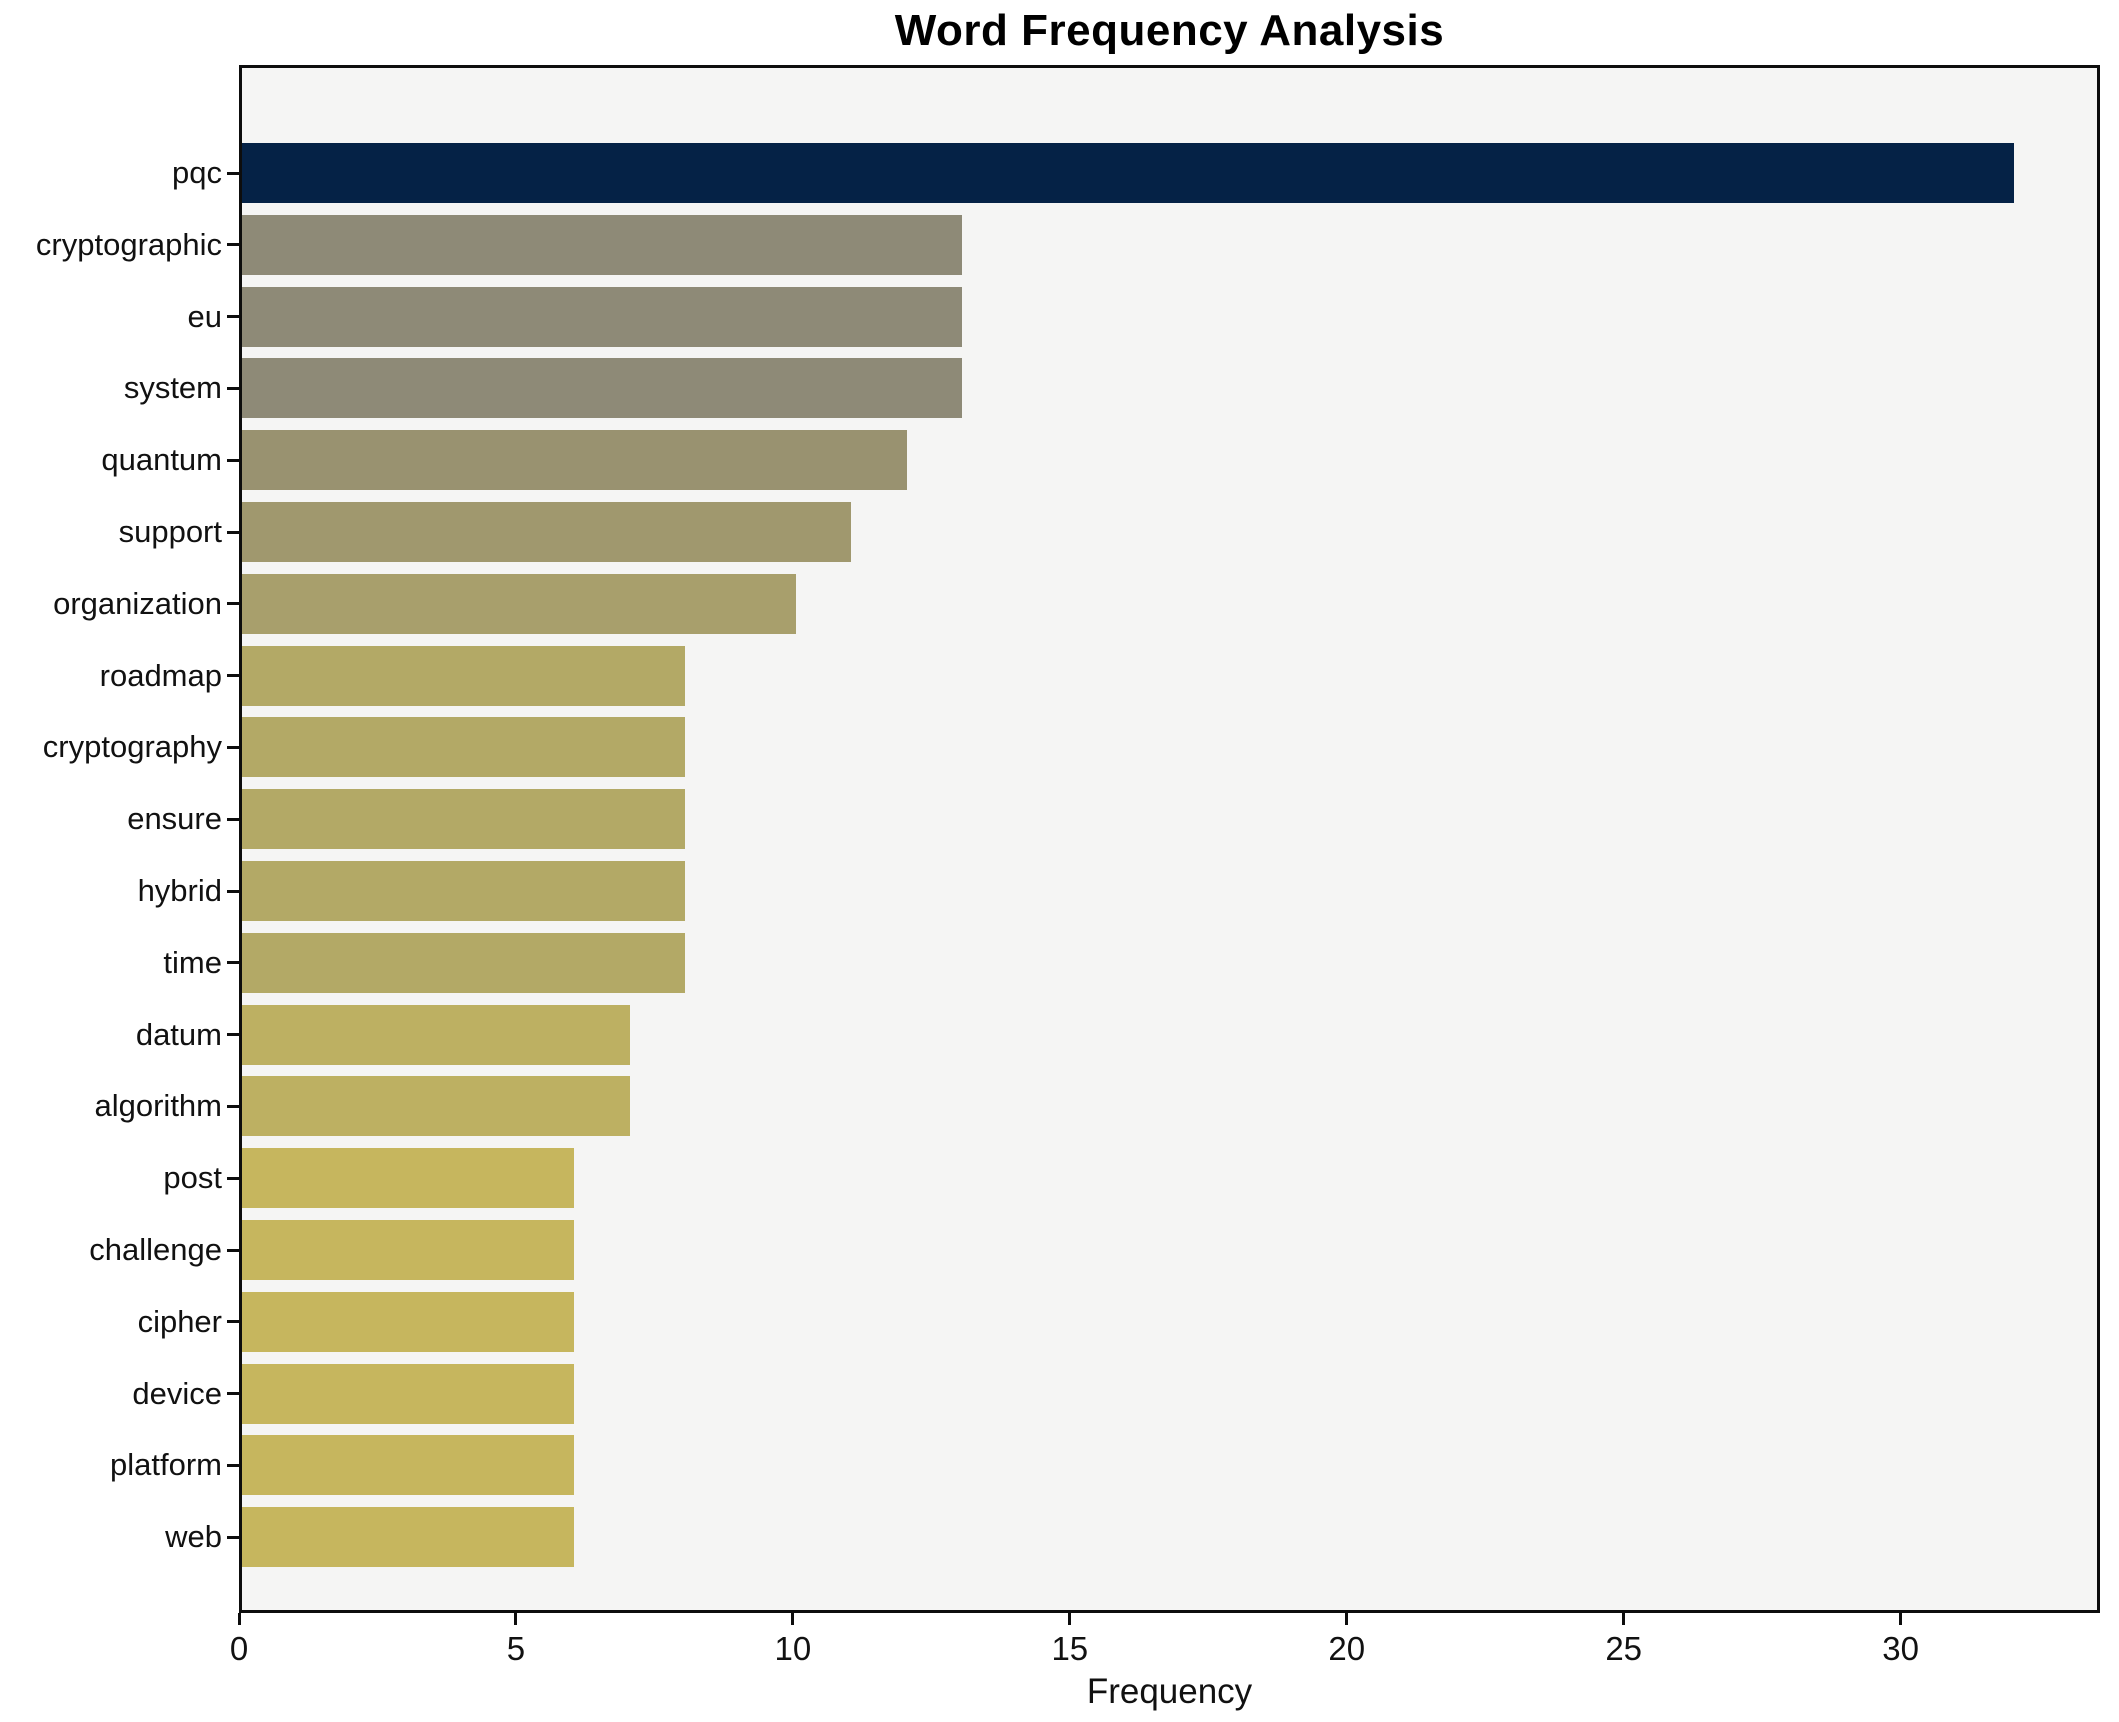 The image size is (2119, 1722). I want to click on bar-datum, so click(436, 1034).